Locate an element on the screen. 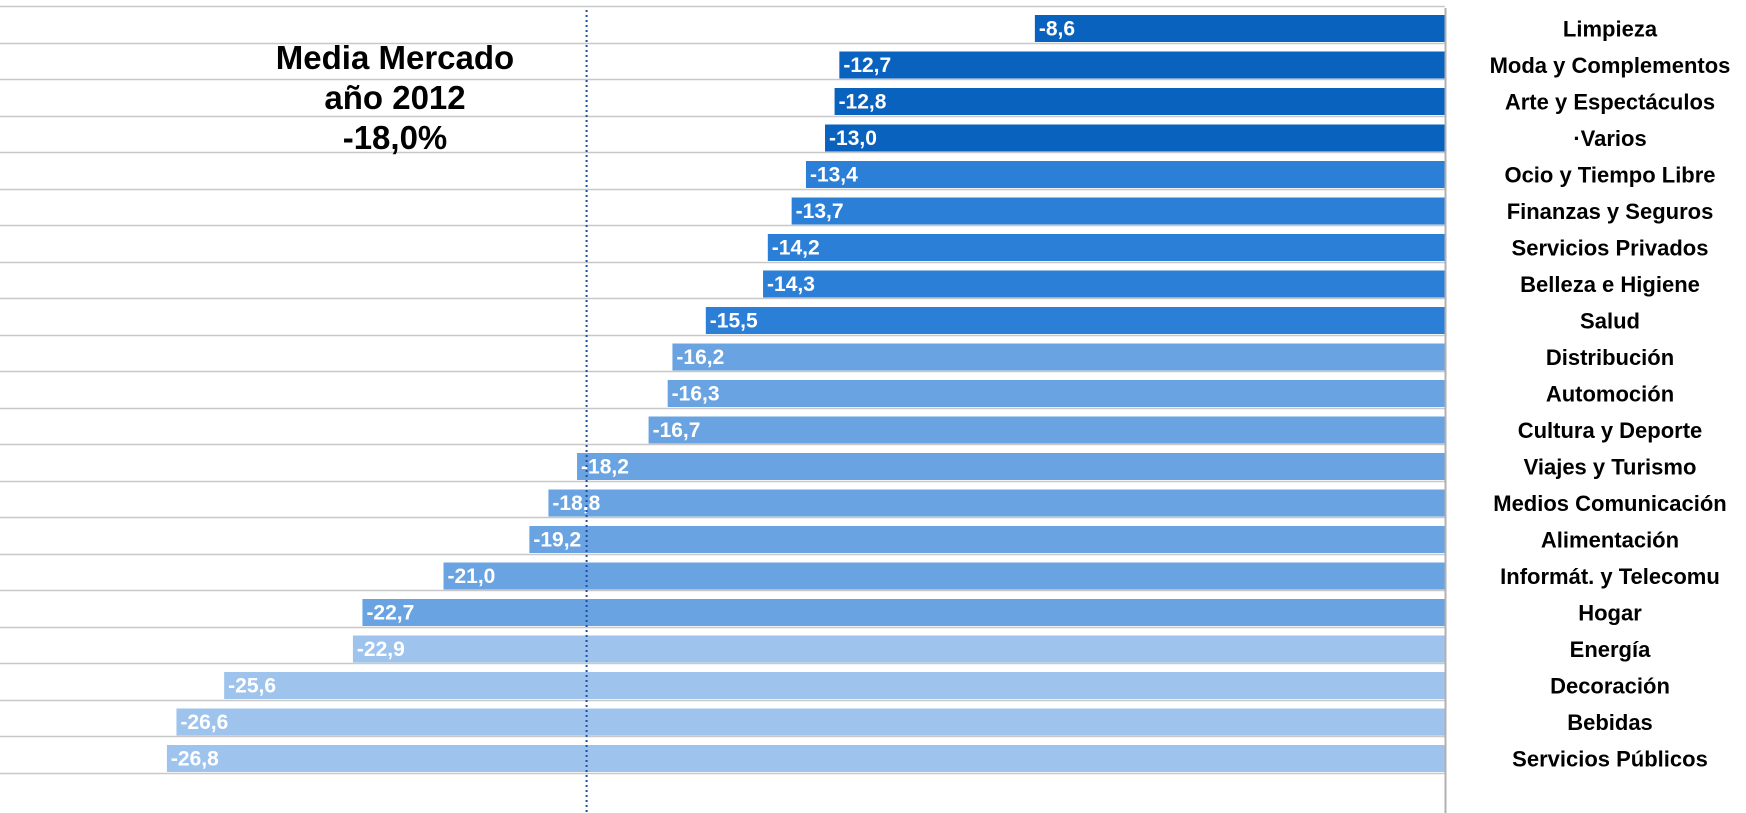  bar-value-label: -13,4 is located at coordinates (834, 175).